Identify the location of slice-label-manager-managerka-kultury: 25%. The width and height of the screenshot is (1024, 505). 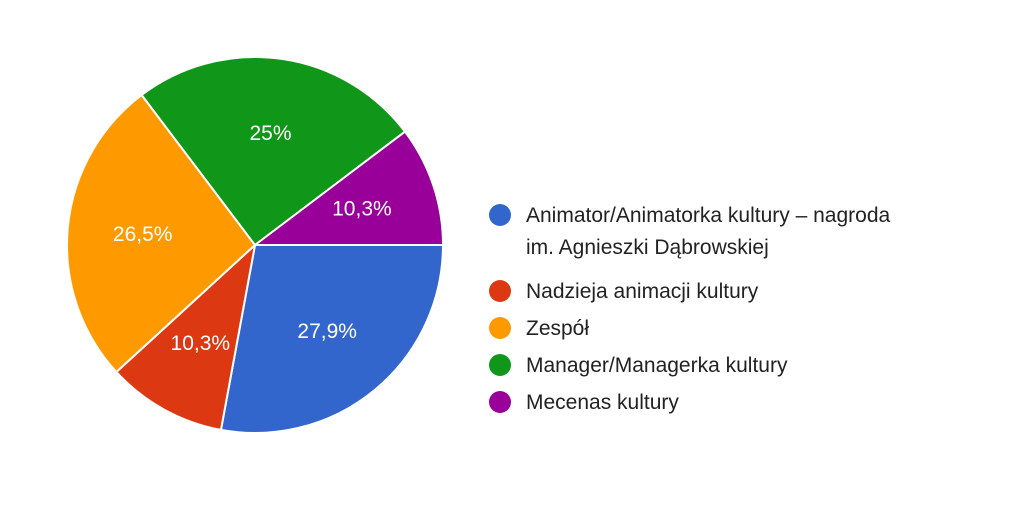
(270, 133).